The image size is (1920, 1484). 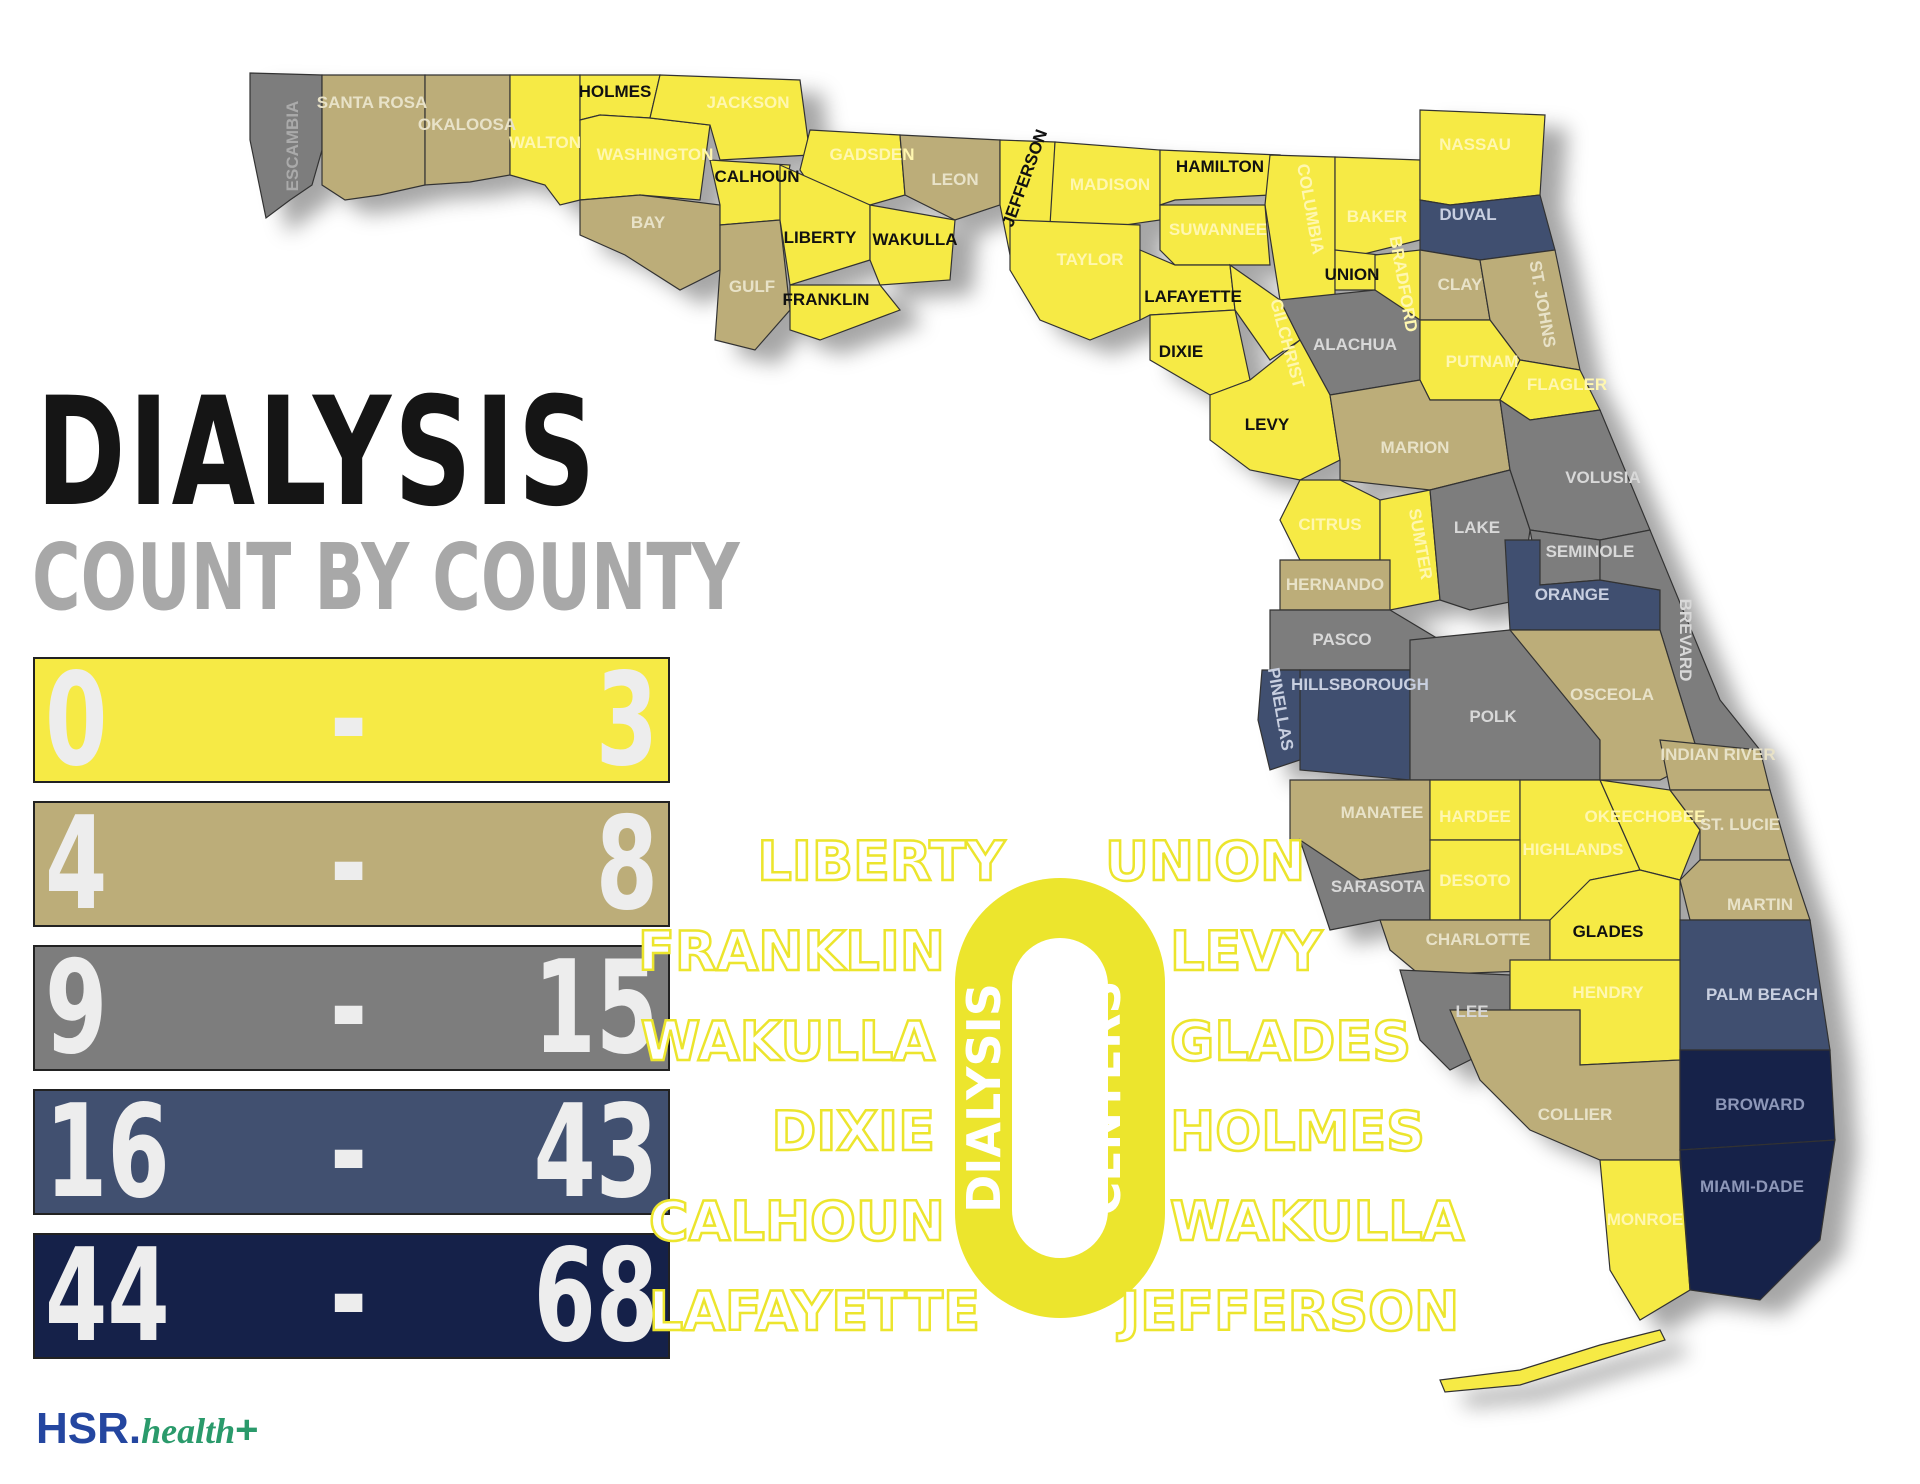 I want to click on county-monroe, so click(x=1645, y=1240).